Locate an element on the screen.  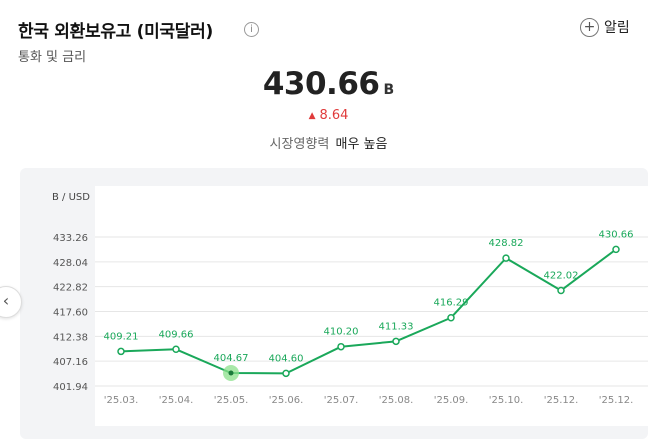
prev-button: ‹ is located at coordinates (11, 302).